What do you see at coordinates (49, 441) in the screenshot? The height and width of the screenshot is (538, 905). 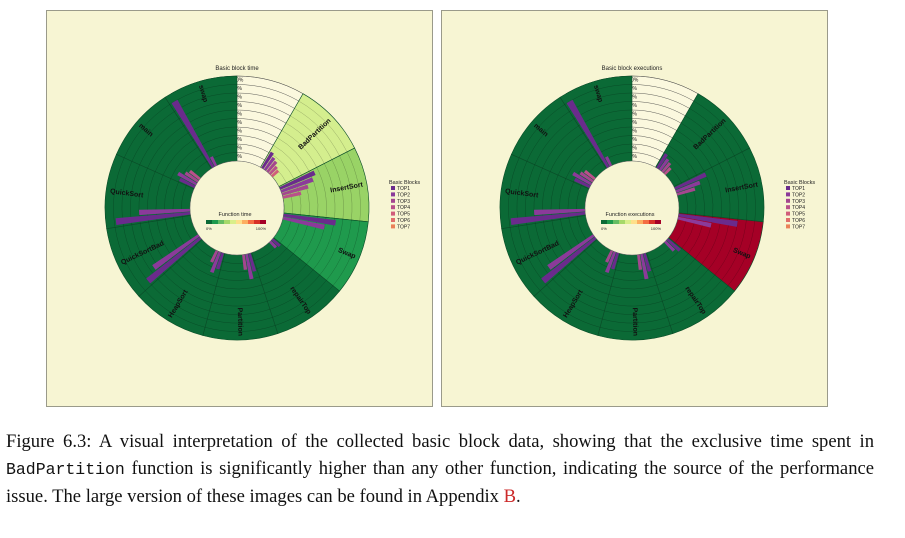 I see `caption-label: Figure 6.3:` at bounding box center [49, 441].